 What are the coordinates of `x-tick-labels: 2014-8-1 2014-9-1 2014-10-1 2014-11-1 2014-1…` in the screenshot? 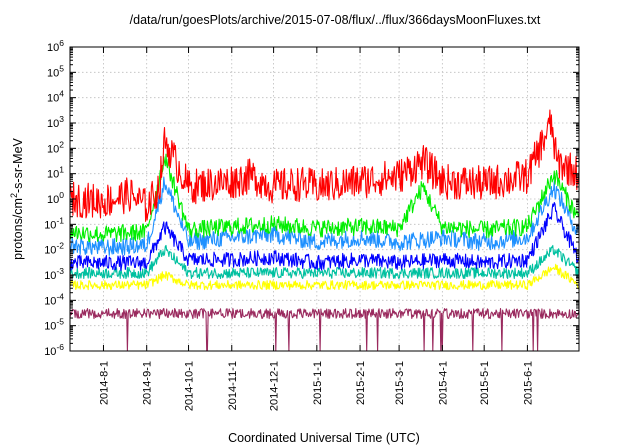 It's located at (316, 386).